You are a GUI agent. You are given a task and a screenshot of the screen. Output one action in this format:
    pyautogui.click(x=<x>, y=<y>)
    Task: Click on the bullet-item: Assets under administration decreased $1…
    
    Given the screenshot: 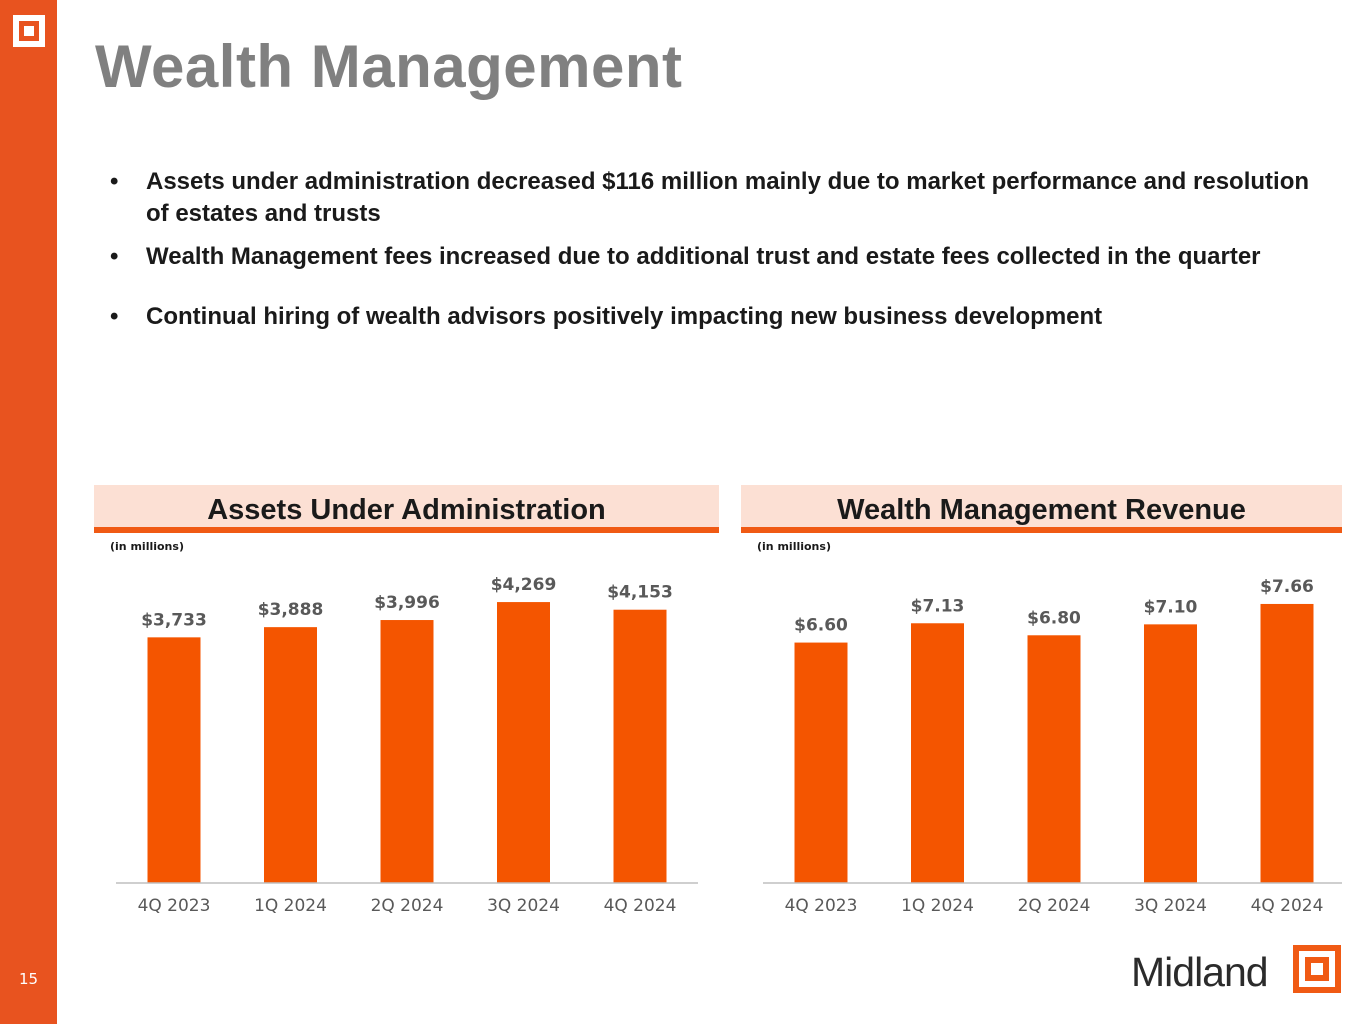 What is the action you would take?
    pyautogui.click(x=710, y=198)
    